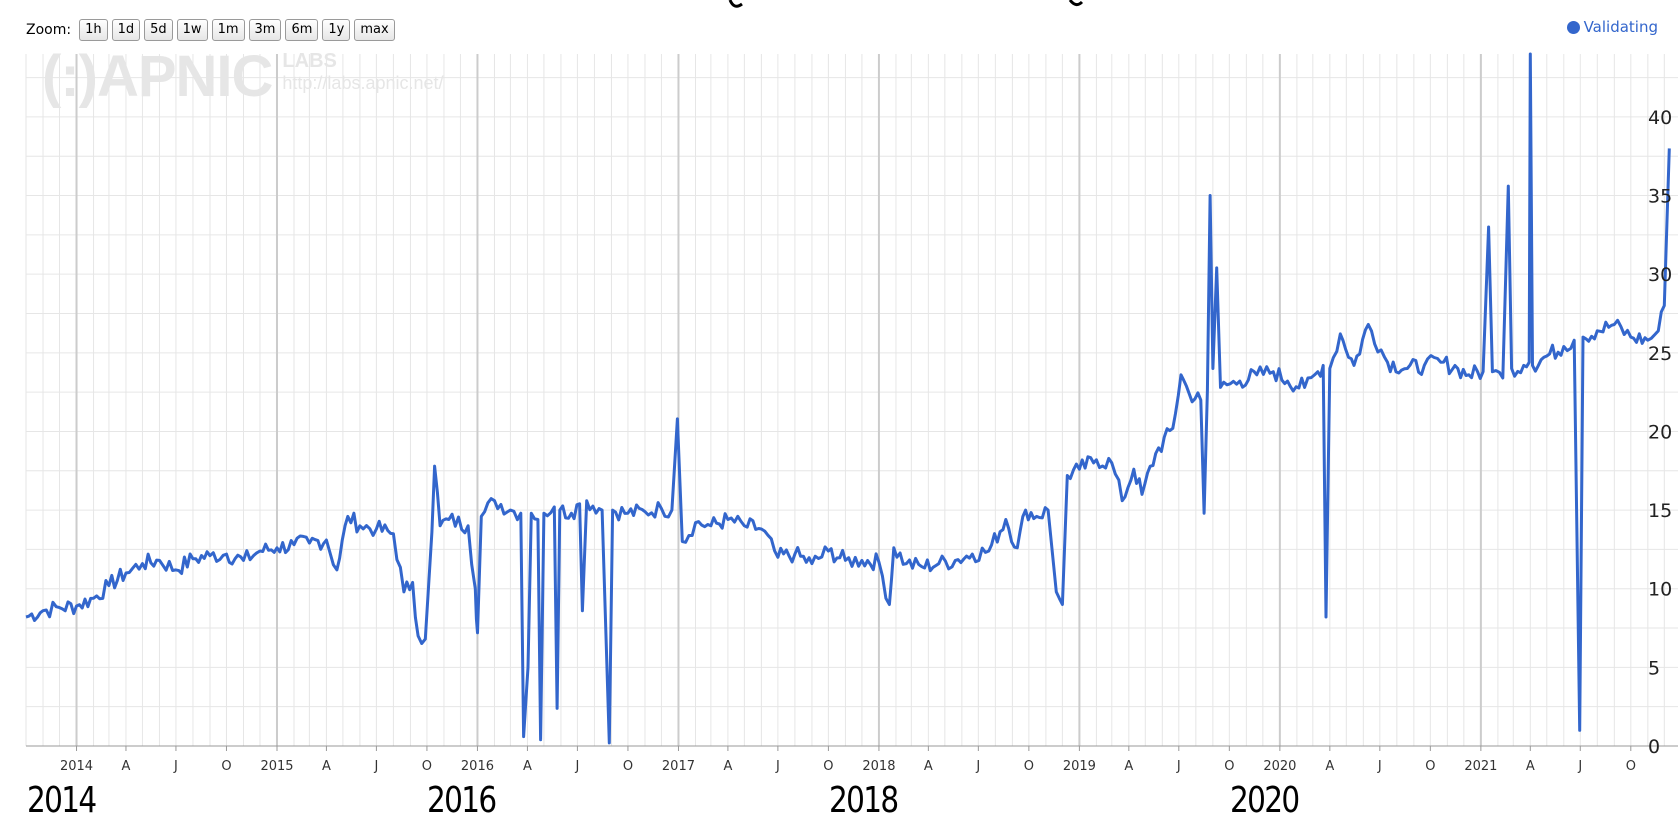  What do you see at coordinates (276, 766) in the screenshot?
I see `x-tick-label: 2015` at bounding box center [276, 766].